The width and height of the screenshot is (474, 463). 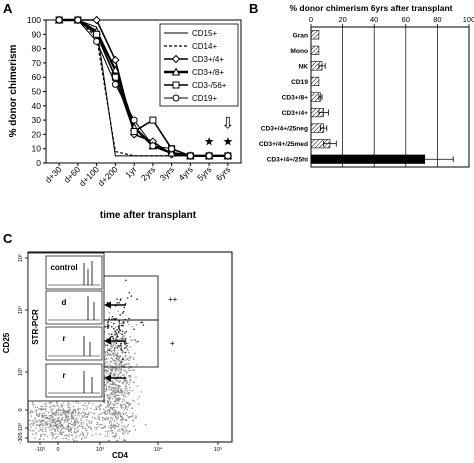 I want to click on panel-b-xtick-label: 80, so click(x=437, y=19).